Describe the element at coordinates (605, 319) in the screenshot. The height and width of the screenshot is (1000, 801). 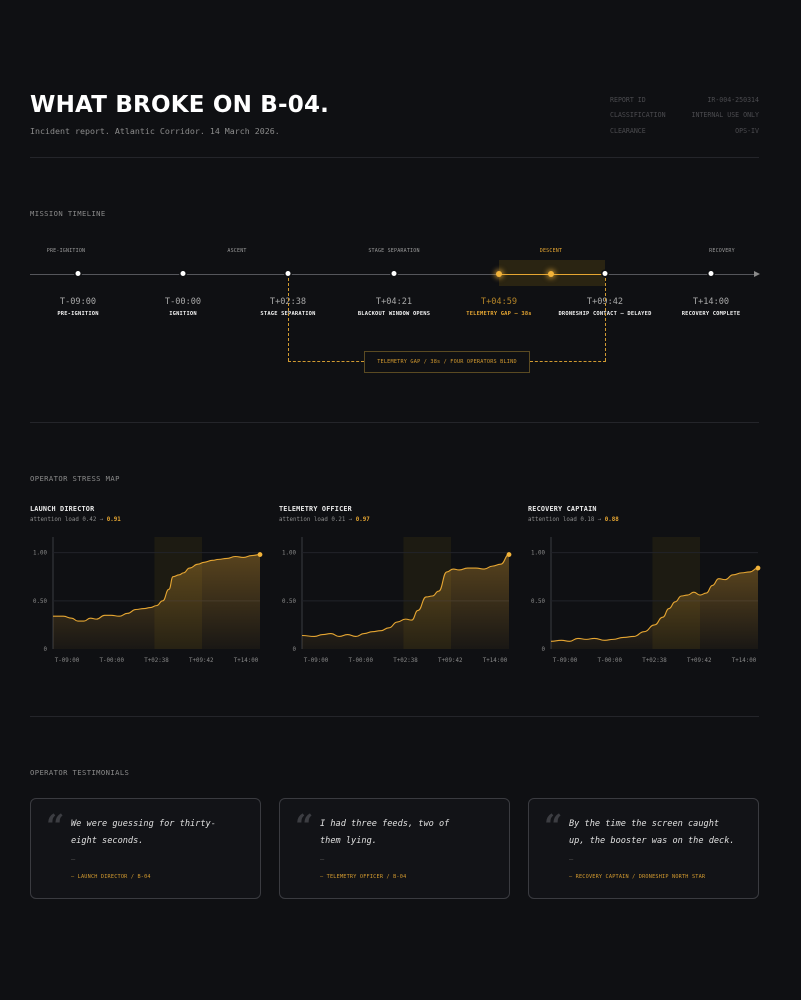
I see `gap-bracket-right` at that location.